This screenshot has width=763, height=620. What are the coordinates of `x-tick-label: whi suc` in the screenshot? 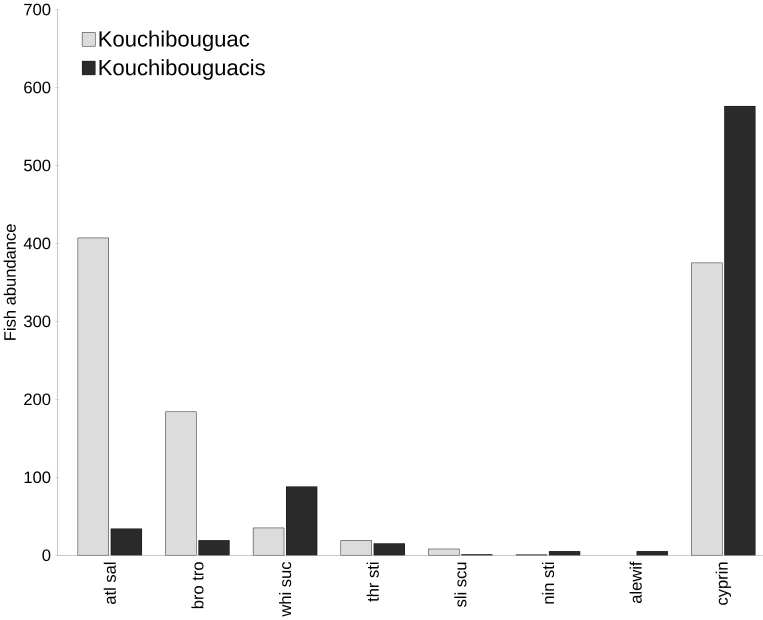 It's located at (285, 589).